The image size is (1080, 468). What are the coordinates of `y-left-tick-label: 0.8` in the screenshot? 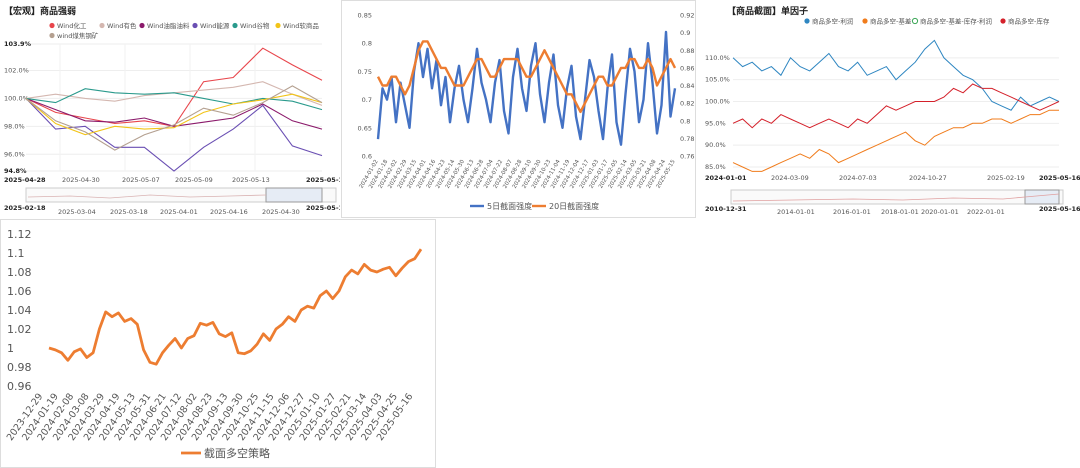 It's located at (367, 44).